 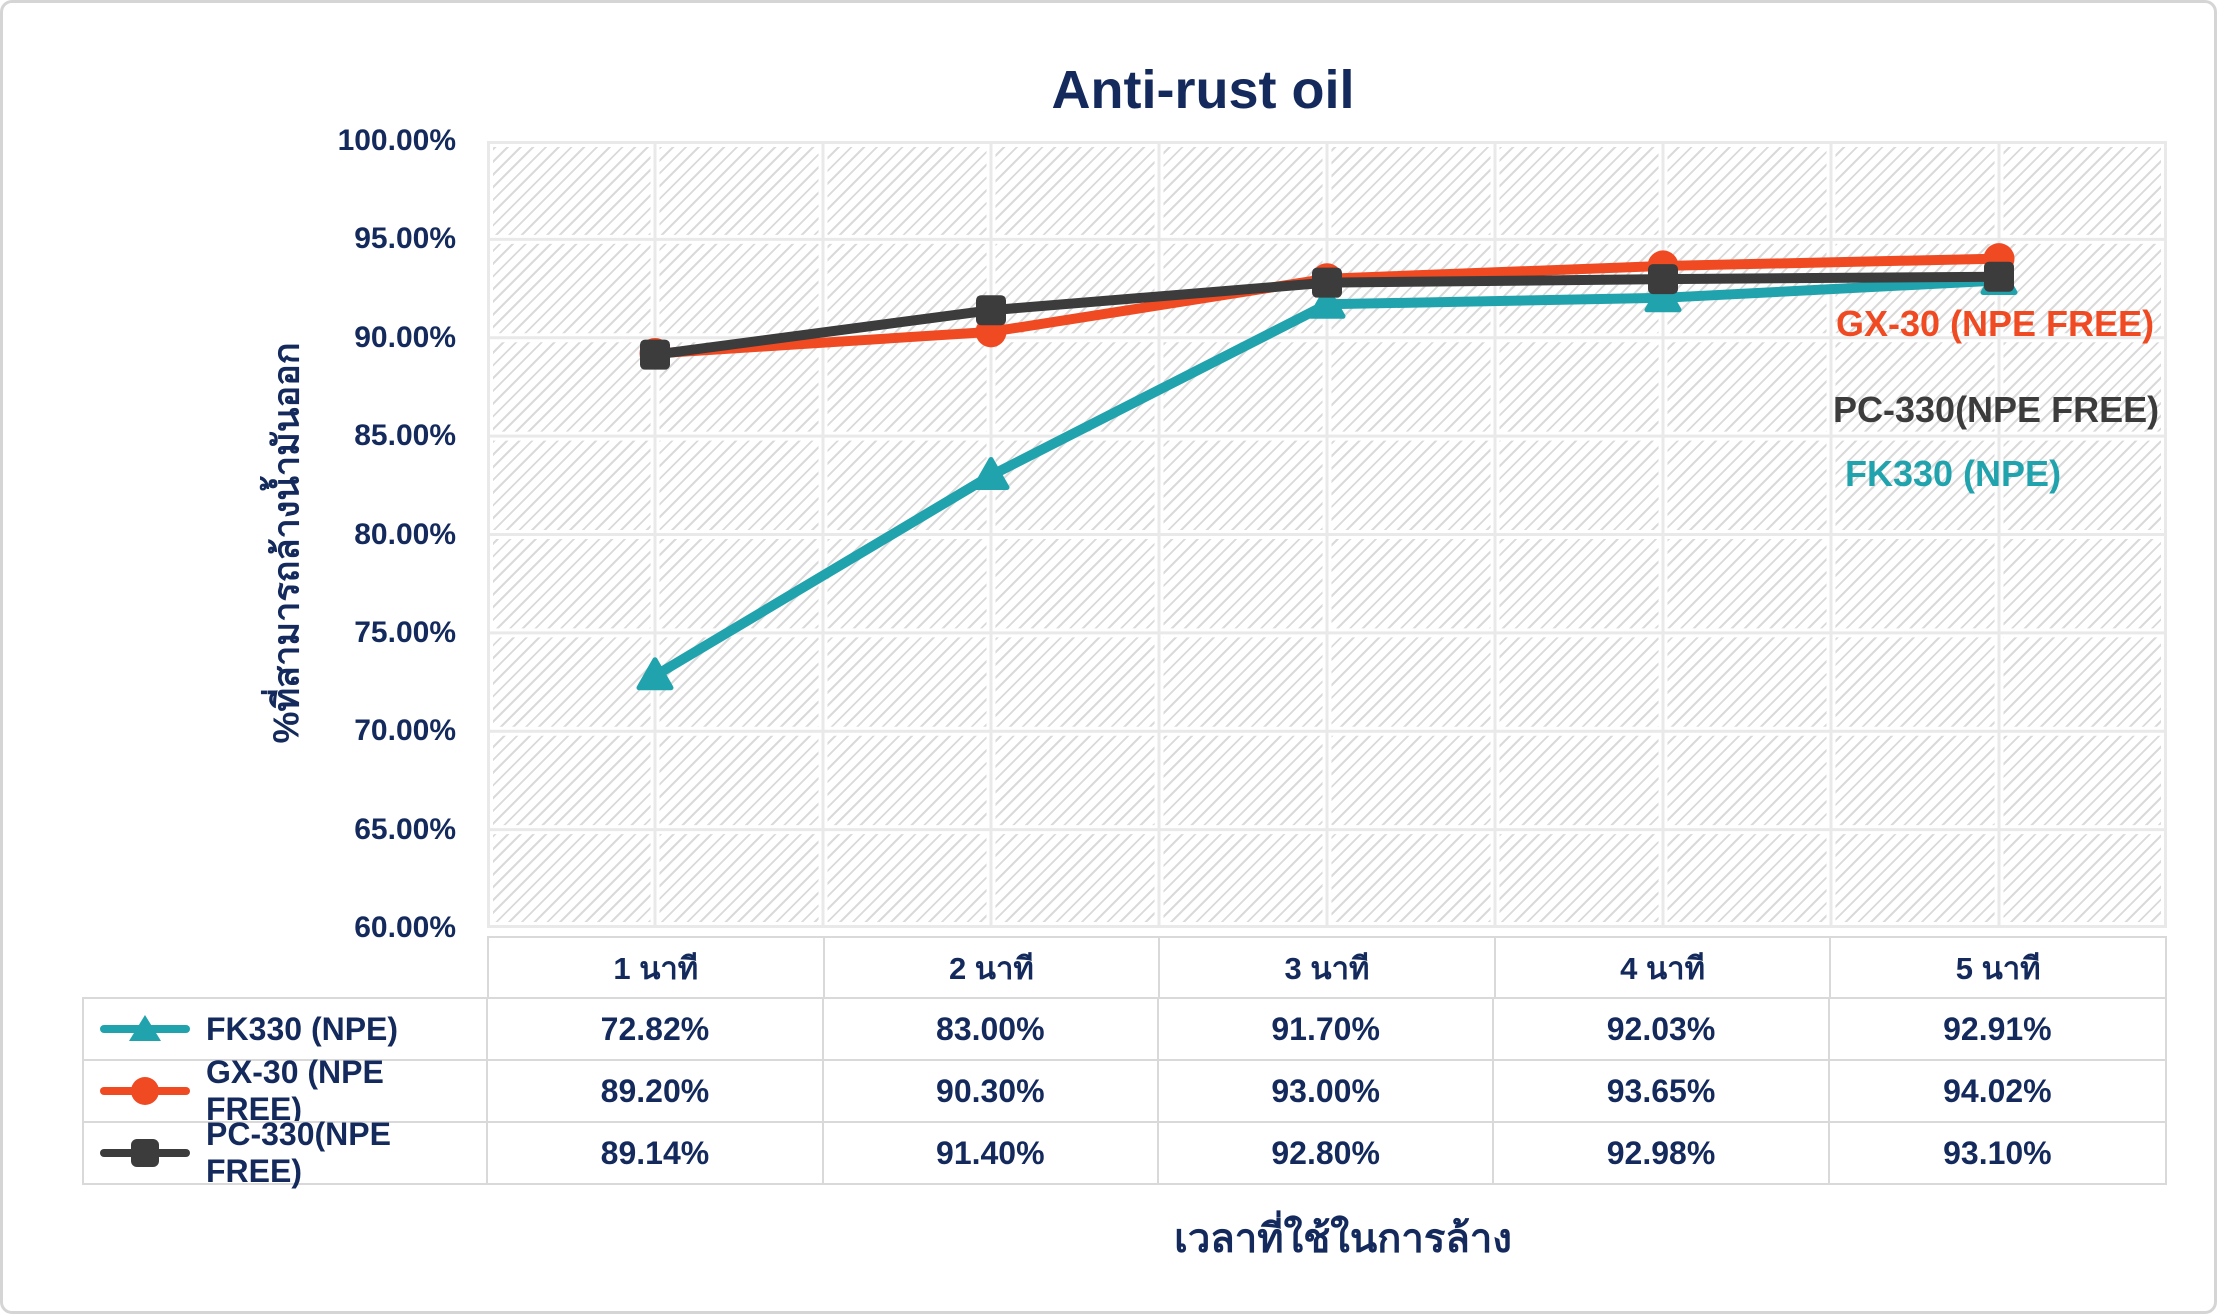 I want to click on table-value-cell: 91.40%, so click(x=991, y=1153).